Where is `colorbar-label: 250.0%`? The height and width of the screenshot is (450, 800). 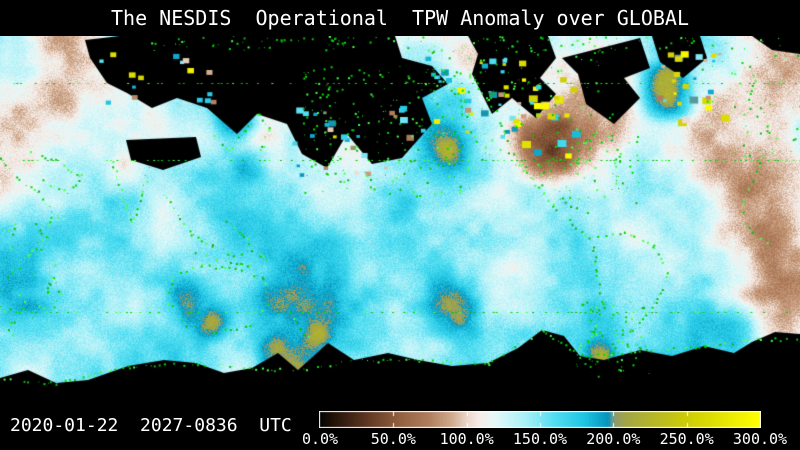 colorbar-label: 250.0% is located at coordinates (686, 439).